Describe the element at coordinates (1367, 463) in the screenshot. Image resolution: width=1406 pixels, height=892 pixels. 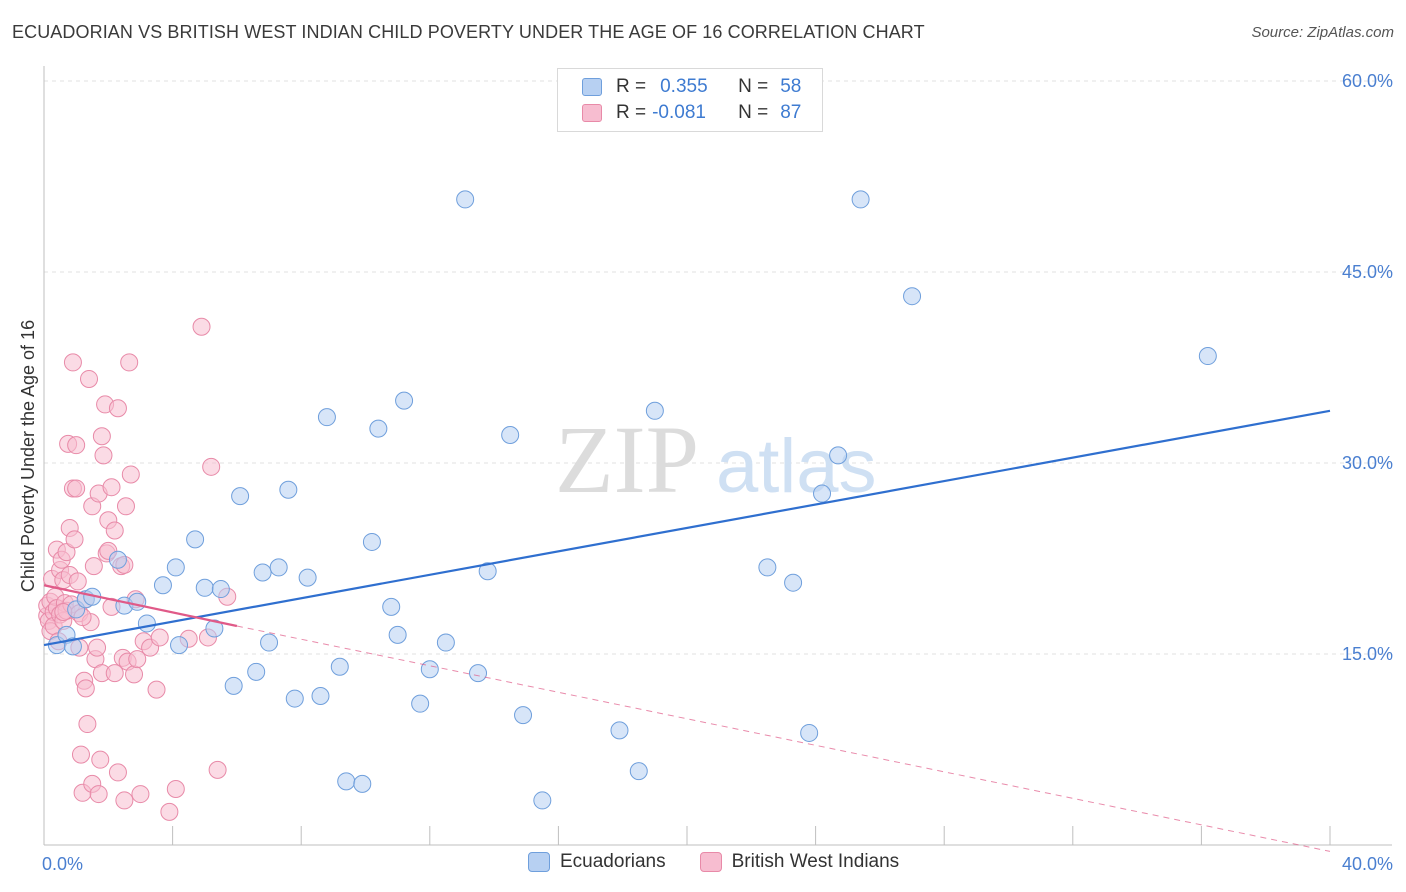
I see `y-tick-label: 30.0%` at that location.